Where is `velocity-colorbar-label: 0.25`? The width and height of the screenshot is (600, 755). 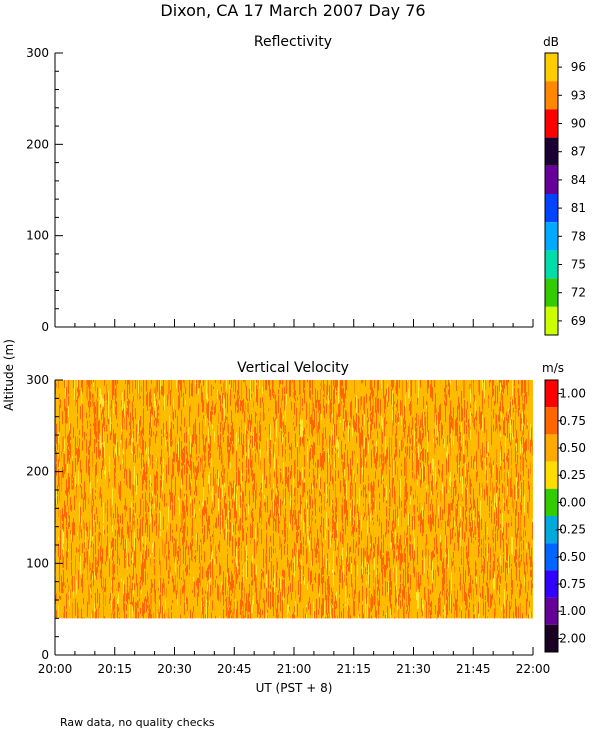
velocity-colorbar-label: 0.25 is located at coordinates (572, 475).